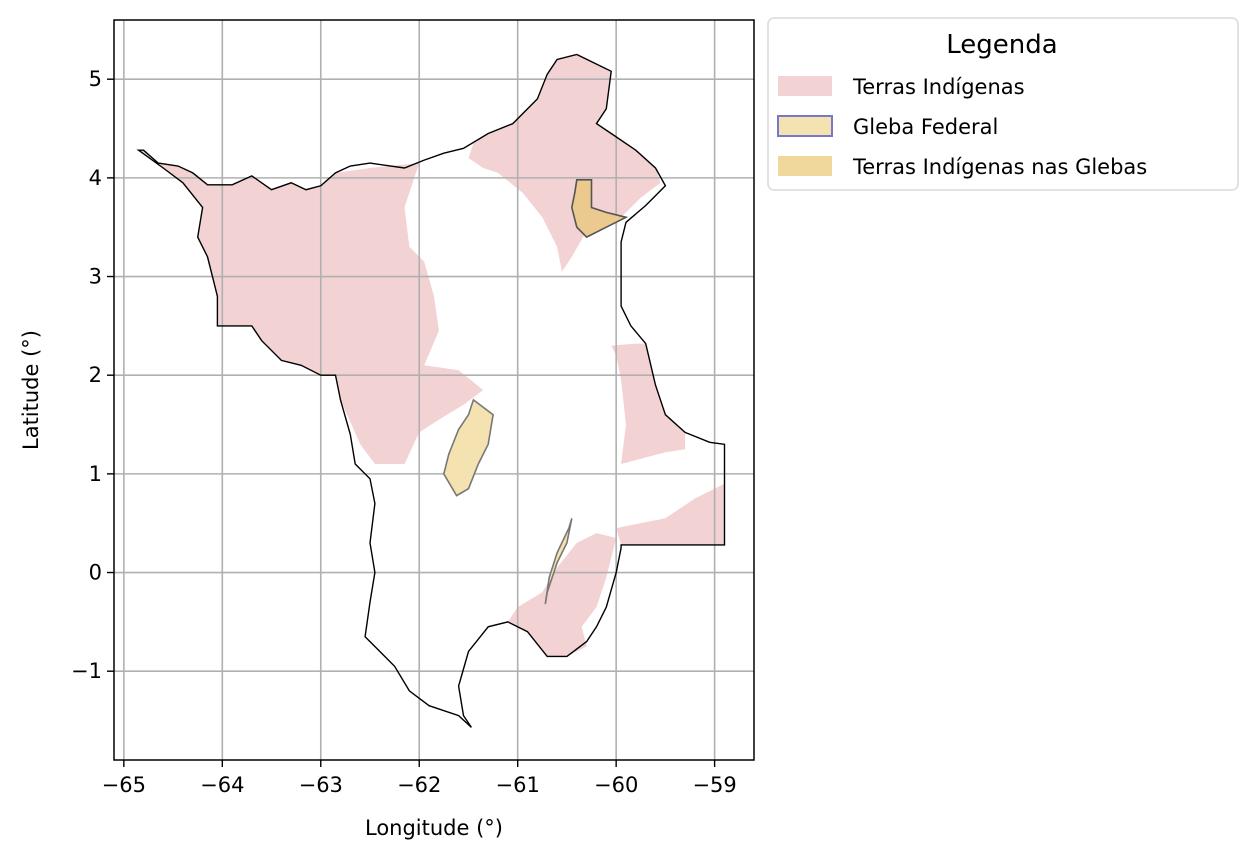 This screenshot has width=1256, height=860. What do you see at coordinates (311, 307) in the screenshot?
I see `indigenous-land-west` at bounding box center [311, 307].